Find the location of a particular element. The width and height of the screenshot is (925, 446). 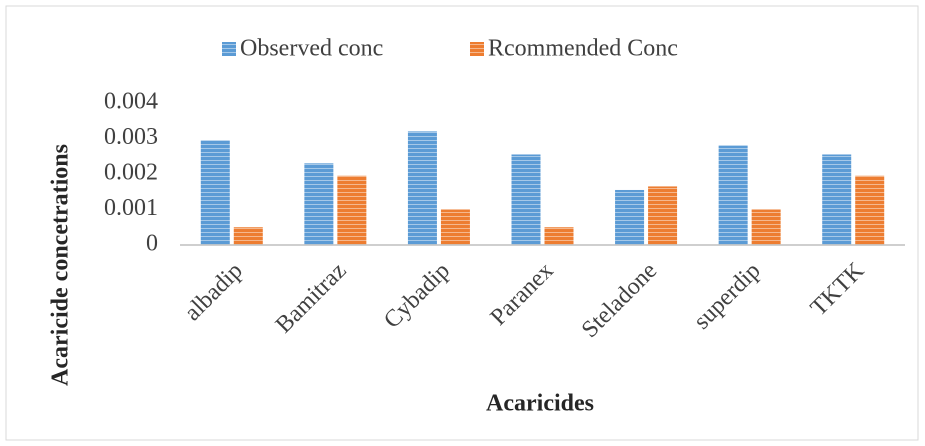

x-axis-title: Acaricides is located at coordinates (540, 404).